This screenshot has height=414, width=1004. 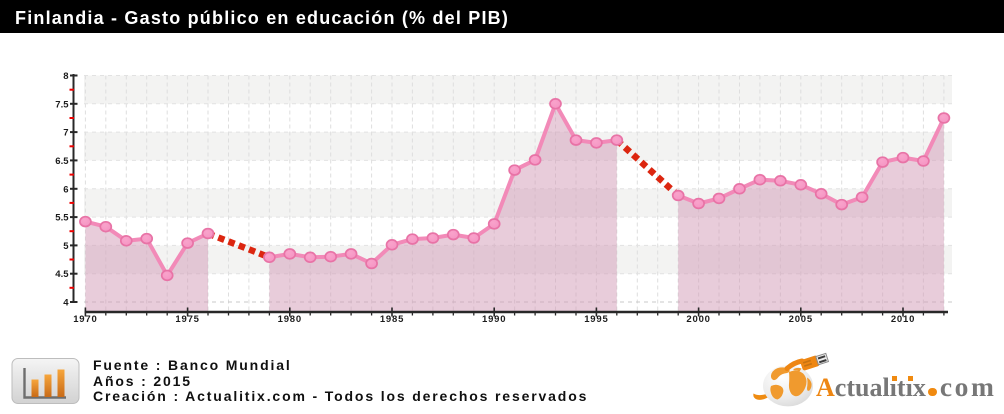 I want to click on svg-text: 6.5, so click(x=62, y=161).